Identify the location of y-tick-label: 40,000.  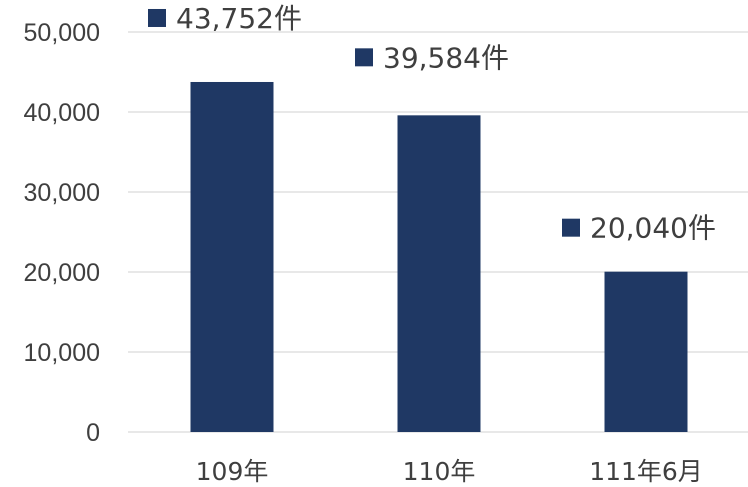
(62, 113).